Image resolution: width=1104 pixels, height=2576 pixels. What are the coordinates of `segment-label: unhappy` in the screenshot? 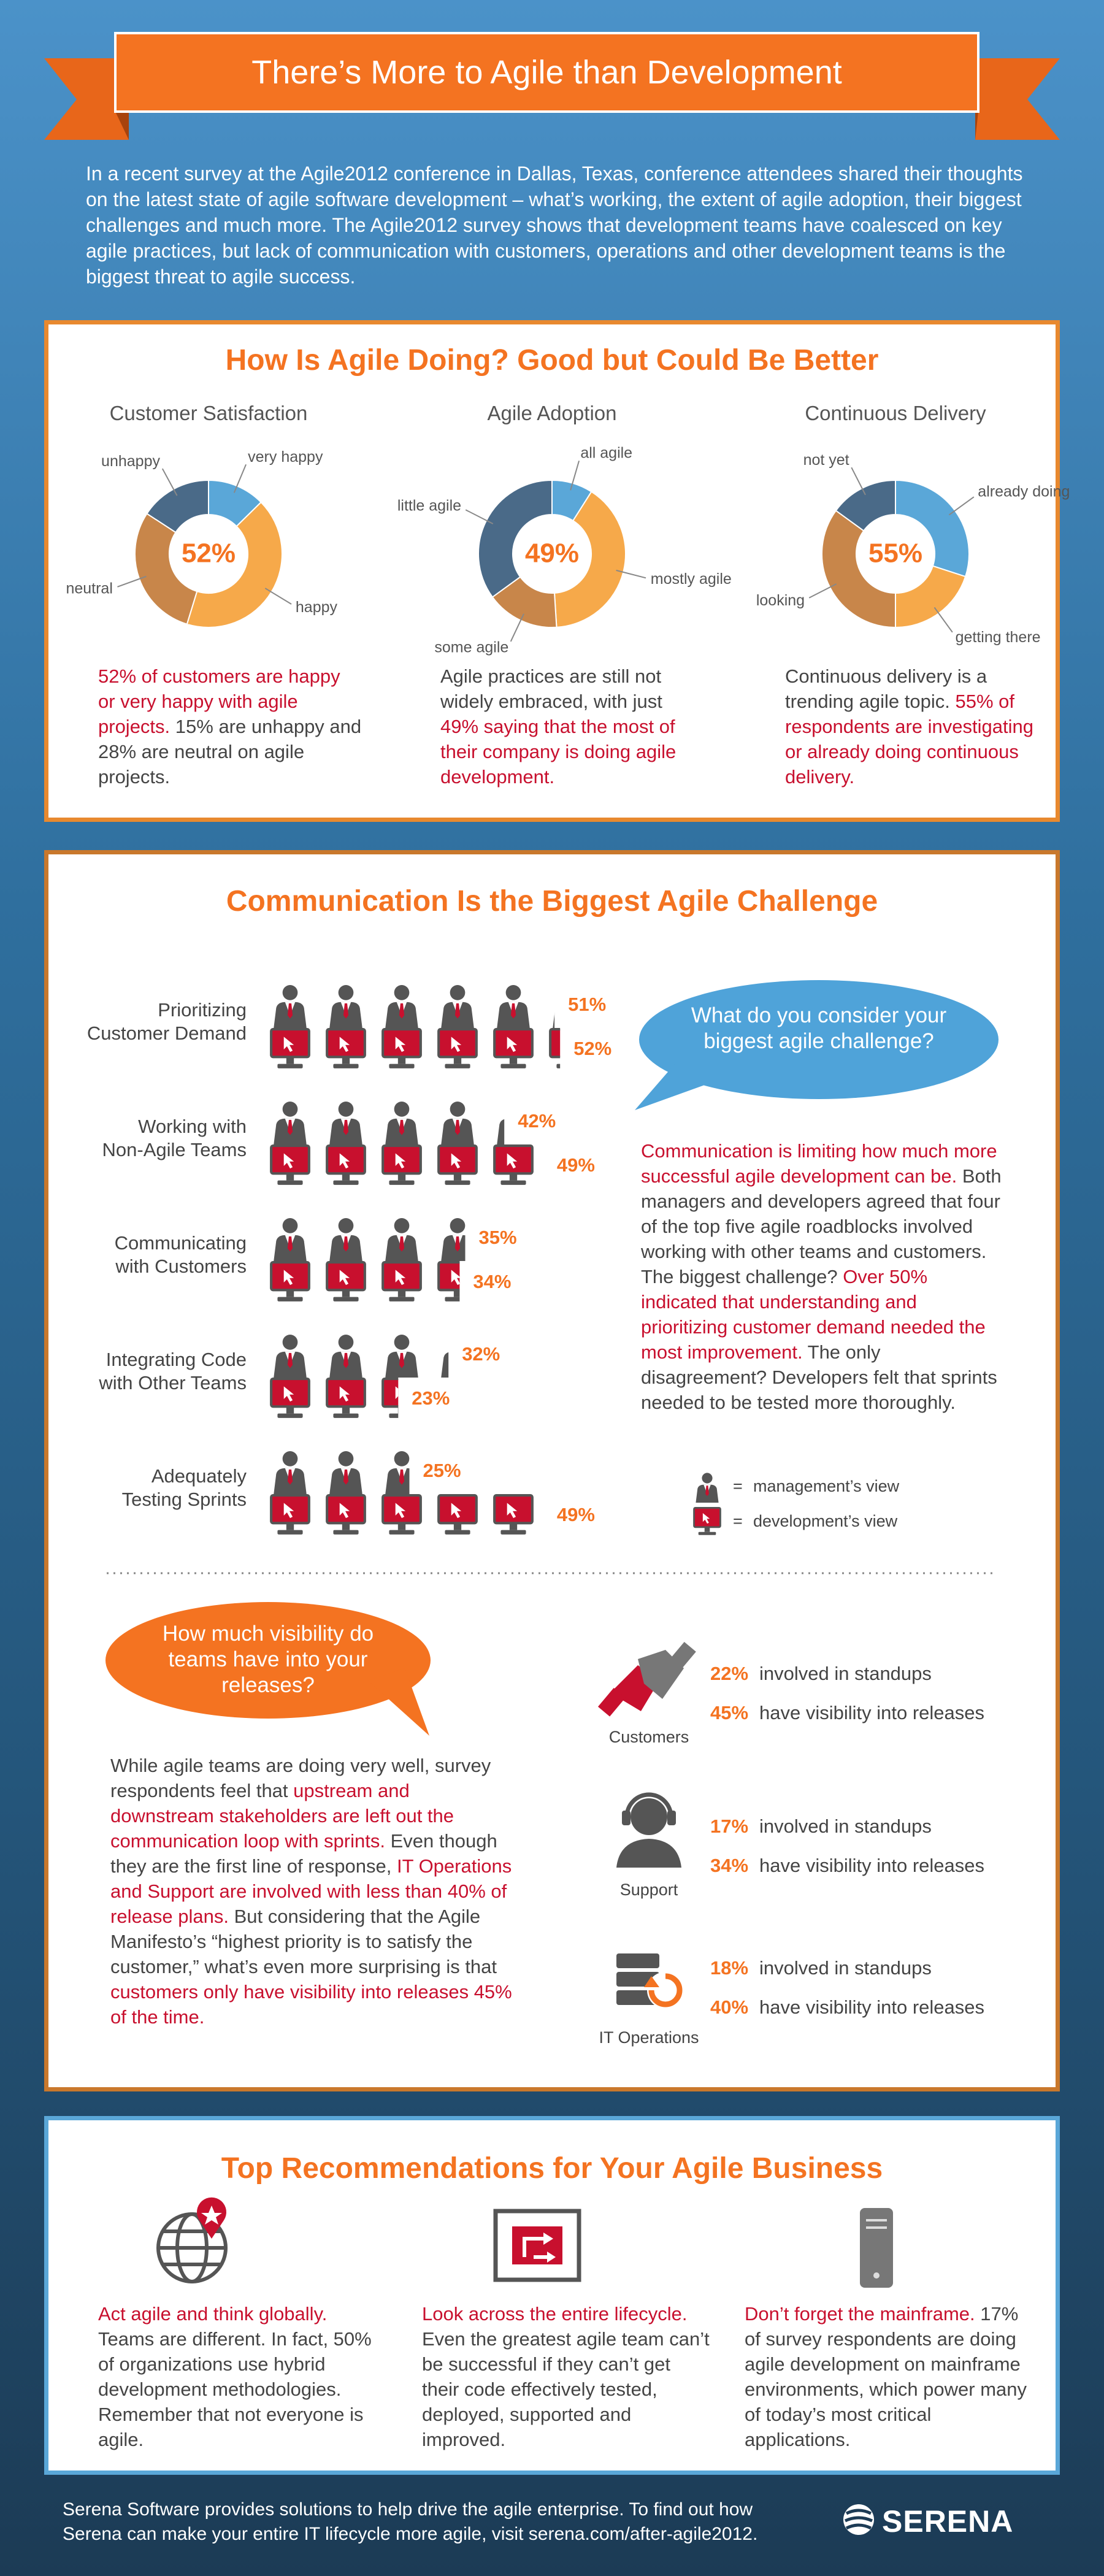 It's located at (130, 461).